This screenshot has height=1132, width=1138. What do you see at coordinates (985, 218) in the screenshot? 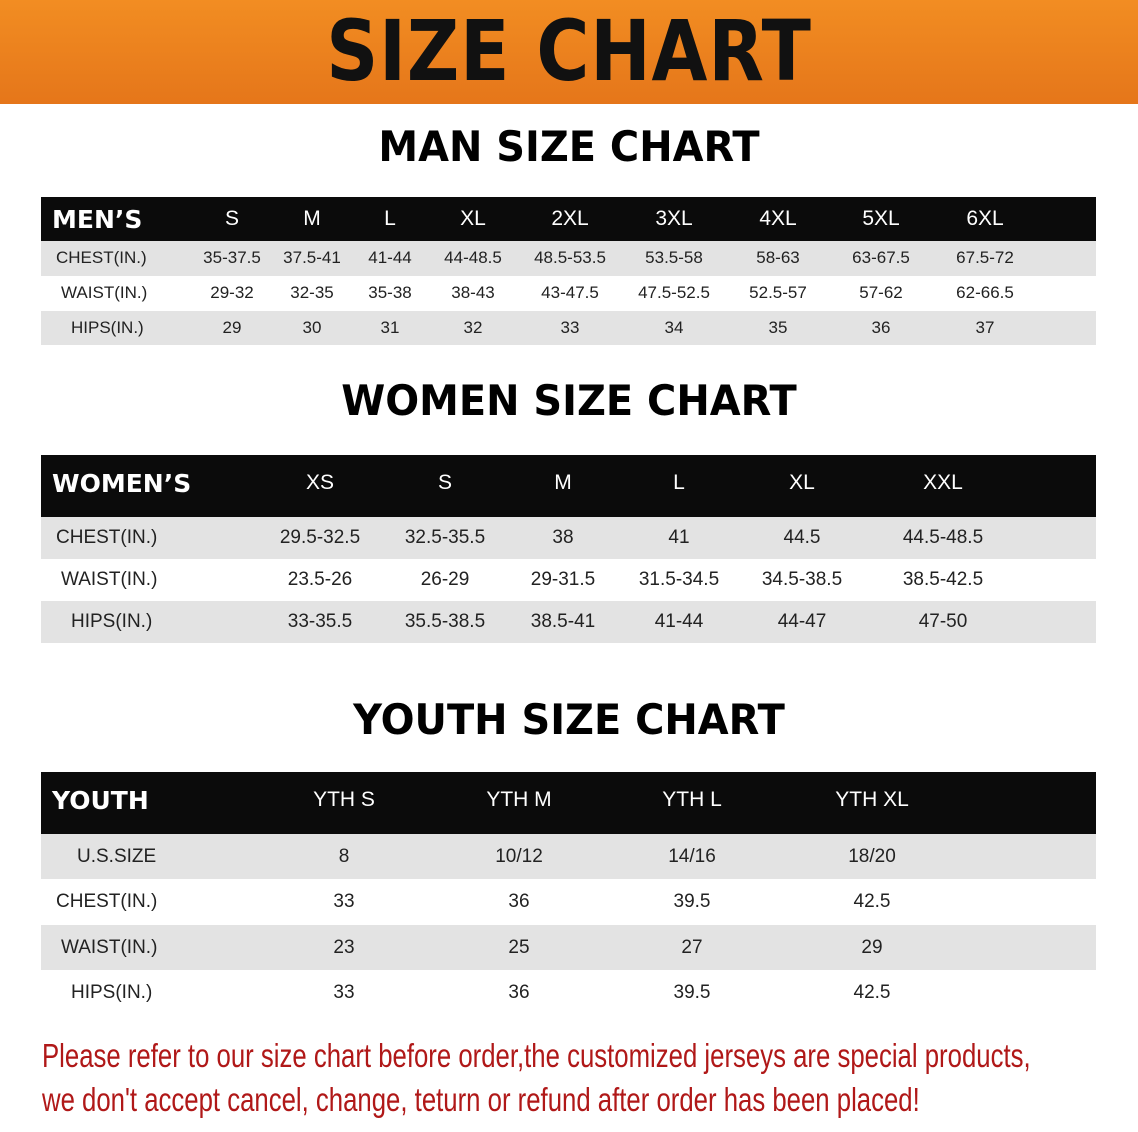
I see `men-size-header: 6XL` at bounding box center [985, 218].